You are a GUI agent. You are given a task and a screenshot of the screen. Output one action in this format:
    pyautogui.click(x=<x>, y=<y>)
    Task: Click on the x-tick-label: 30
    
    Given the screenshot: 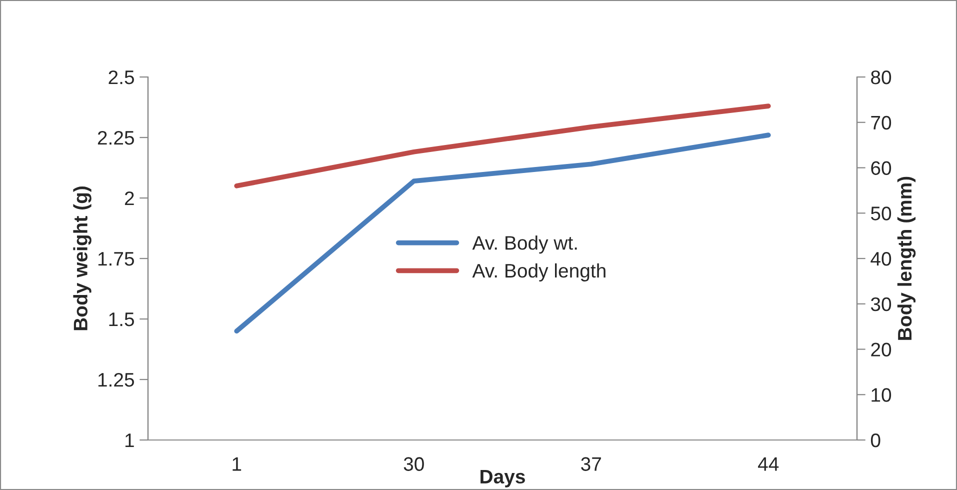 What is the action you would take?
    pyautogui.click(x=414, y=464)
    